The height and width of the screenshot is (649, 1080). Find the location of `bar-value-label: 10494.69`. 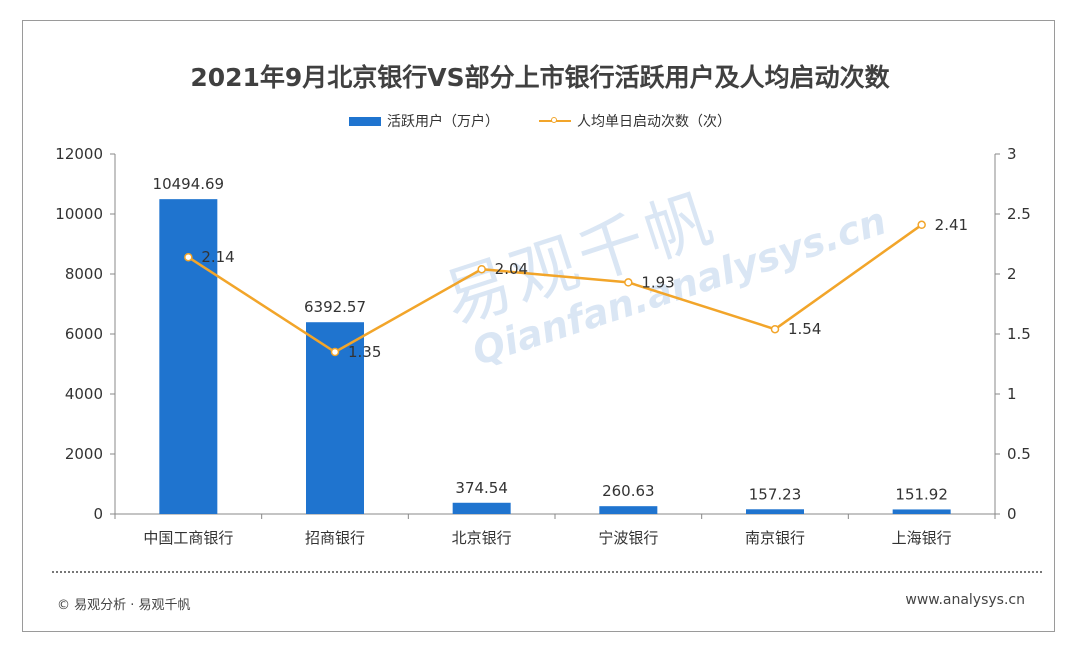

bar-value-label: 10494.69 is located at coordinates (189, 184).